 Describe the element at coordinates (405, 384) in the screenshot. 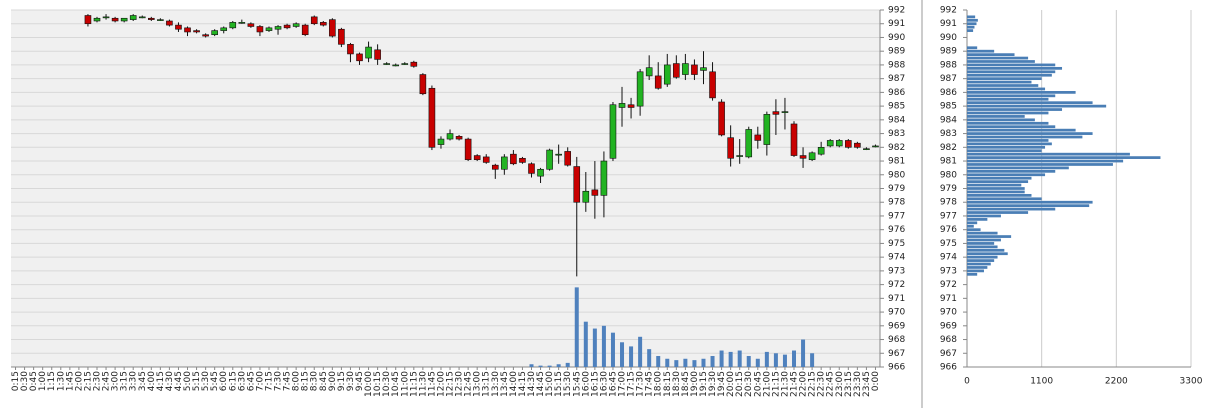

I see `x-tick-label: 11:00` at that location.